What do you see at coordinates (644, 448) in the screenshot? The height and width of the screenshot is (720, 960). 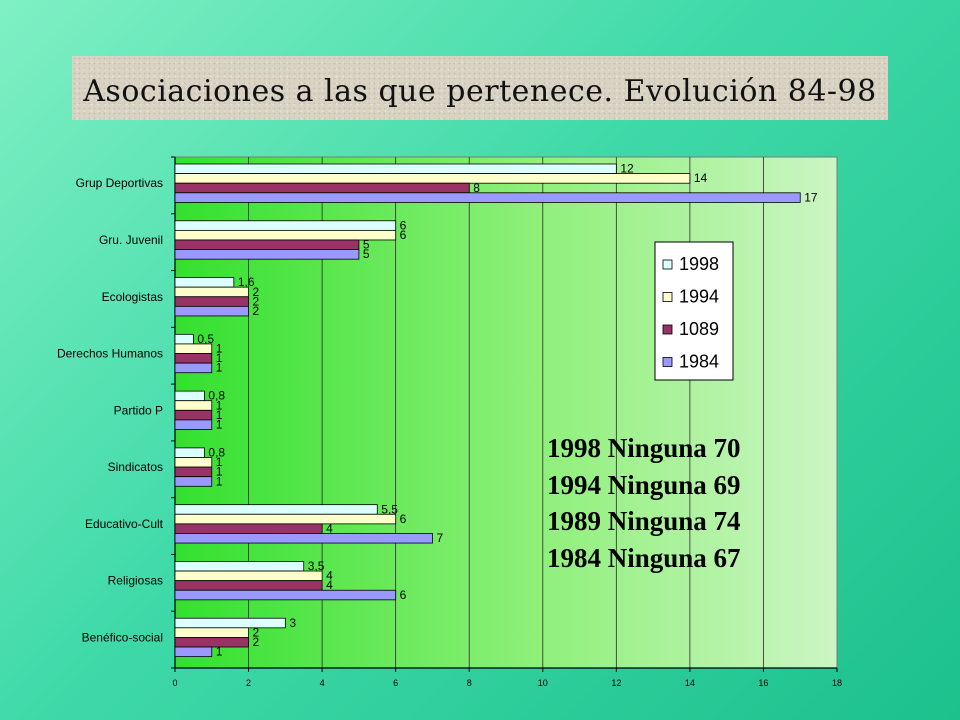 I see `note-line-1998: 1998 Ninguna 70` at bounding box center [644, 448].